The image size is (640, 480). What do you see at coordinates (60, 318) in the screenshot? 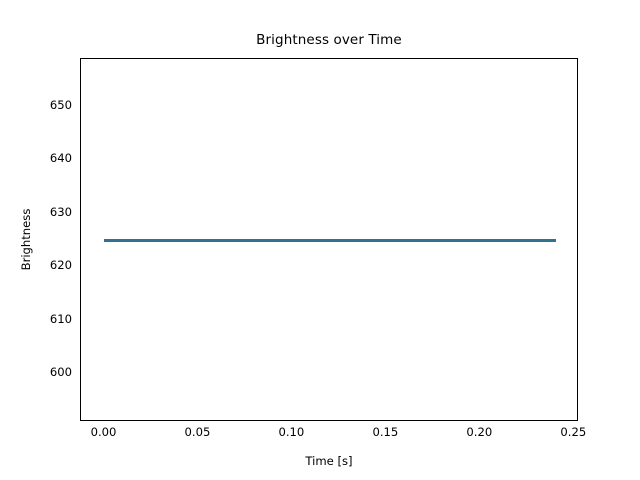
I see `y-tick-label: 610` at bounding box center [60, 318].